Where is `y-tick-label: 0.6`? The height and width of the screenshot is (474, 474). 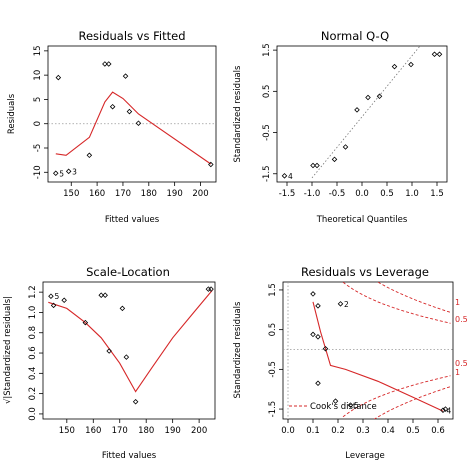 y-tick-label: 0.6 is located at coordinates (33, 353).